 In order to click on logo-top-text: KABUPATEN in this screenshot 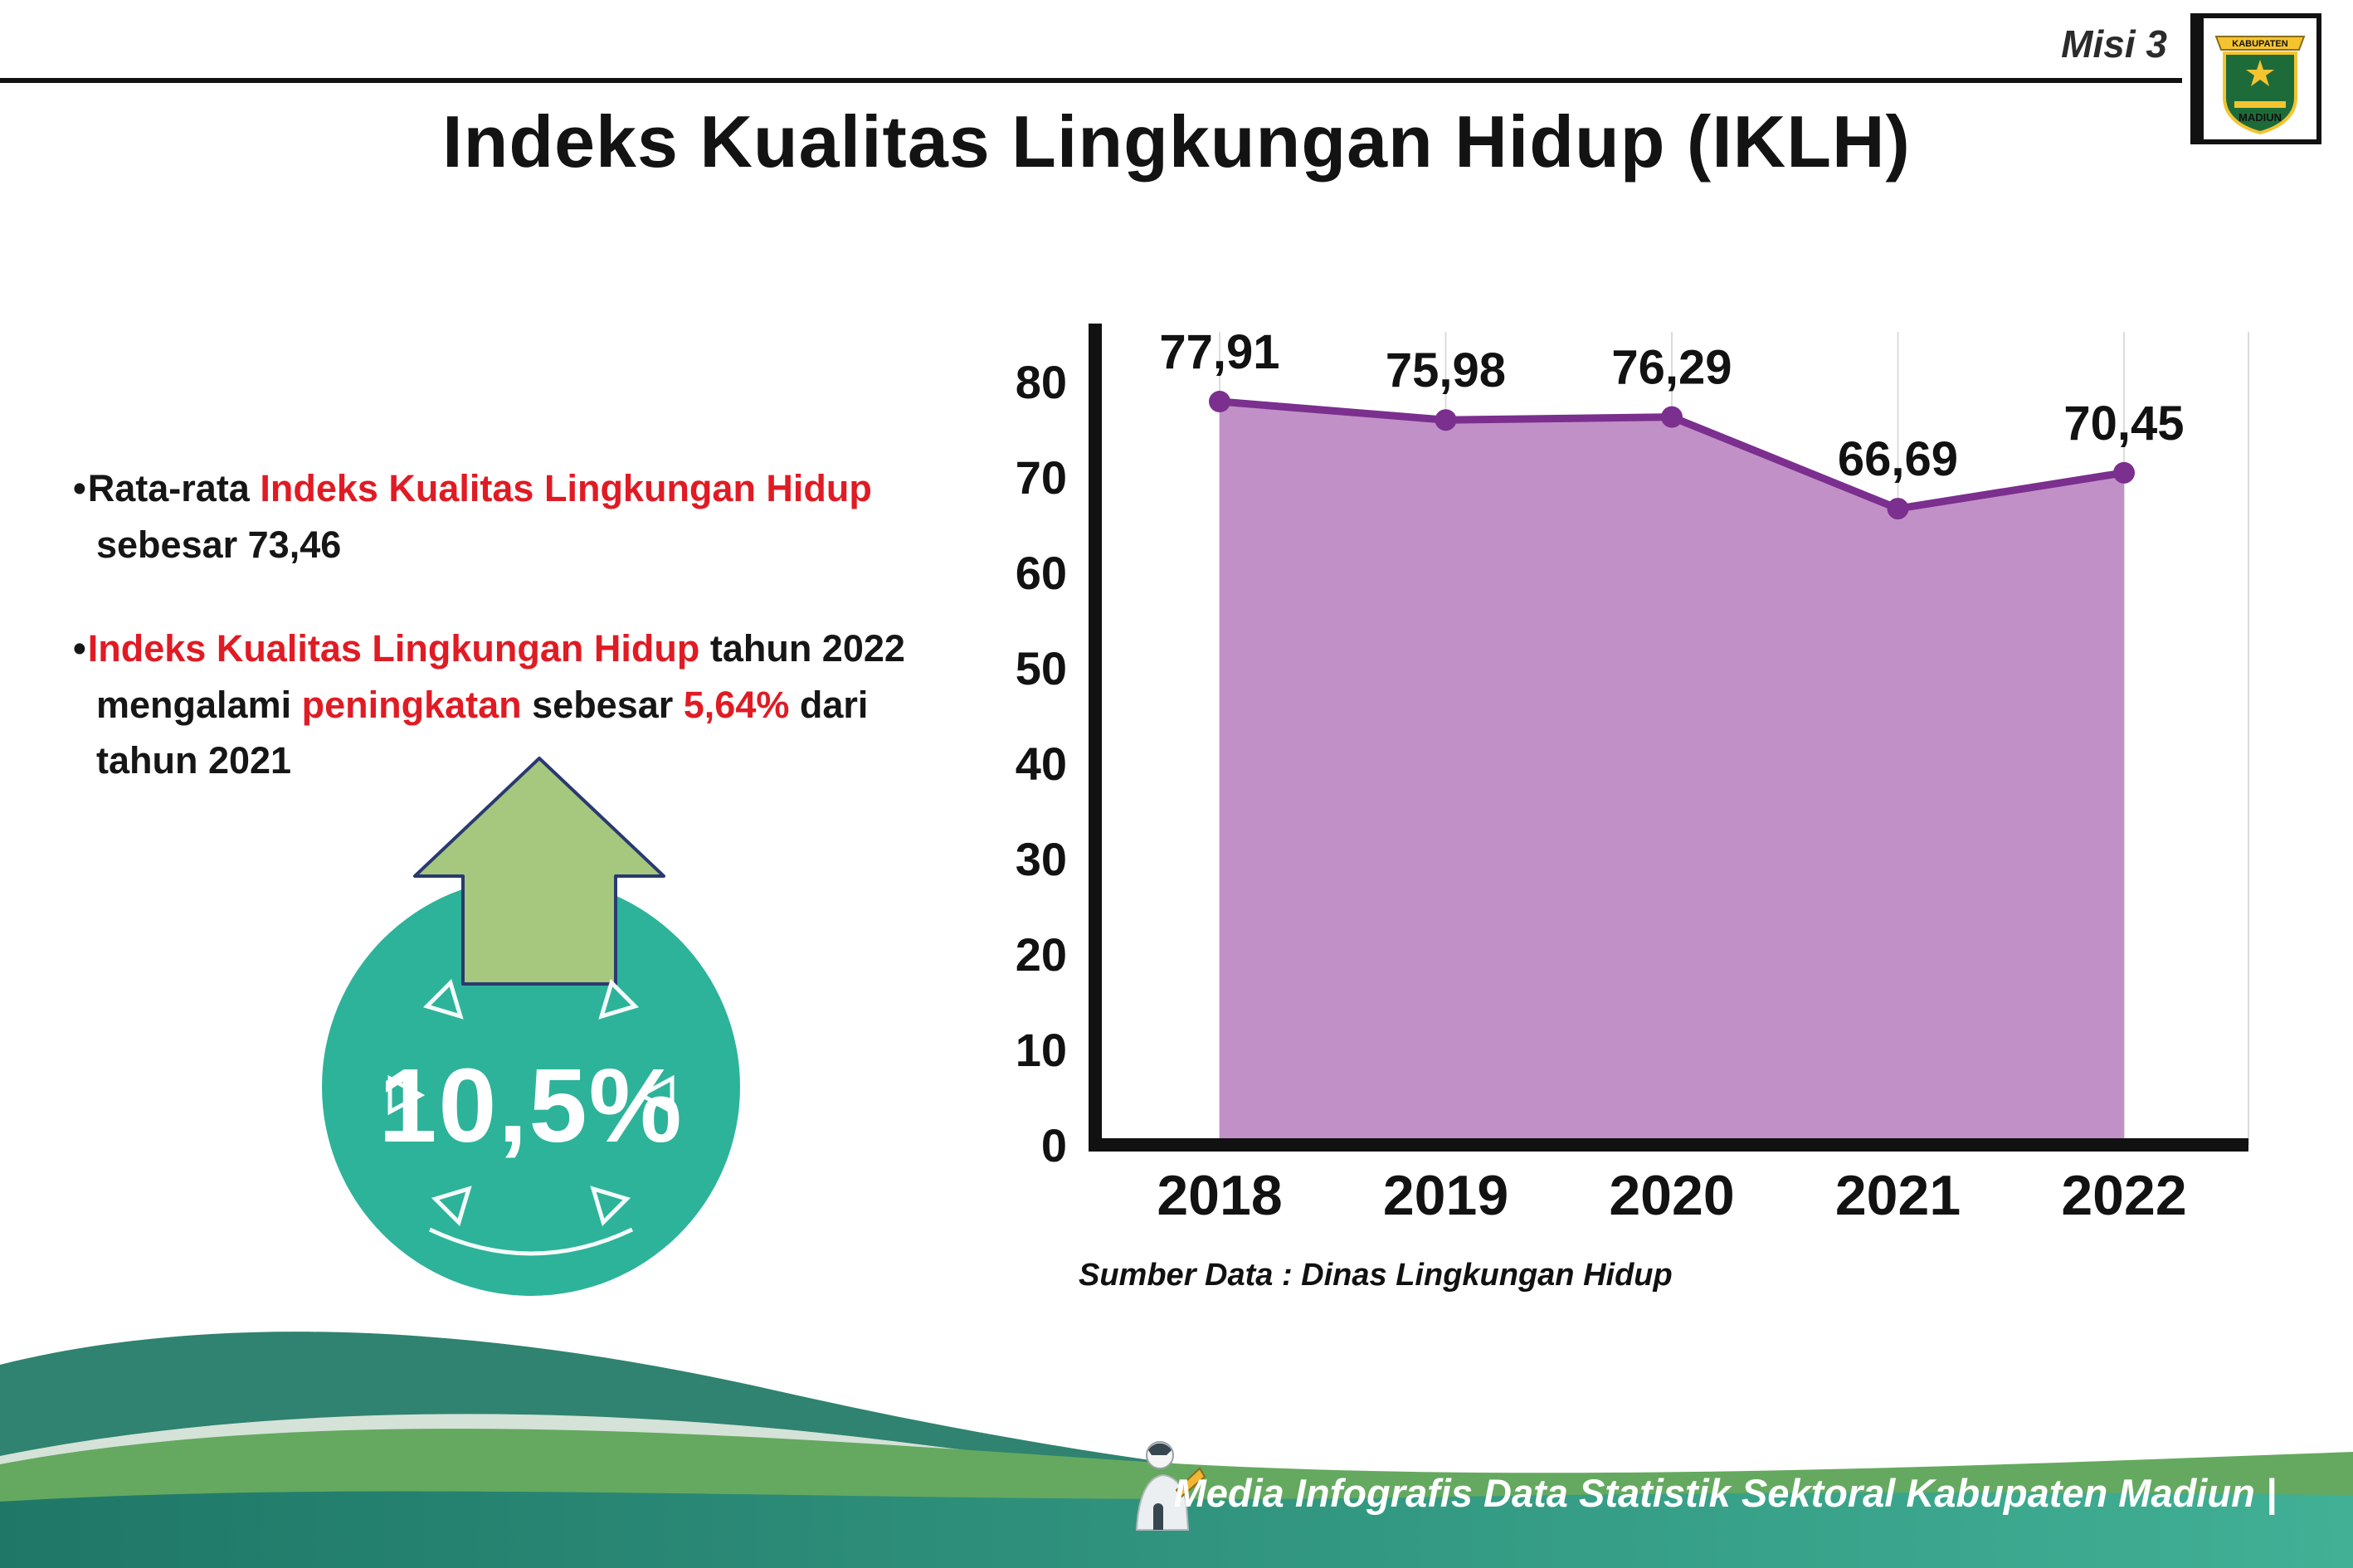, I will do `click(2259, 44)`.